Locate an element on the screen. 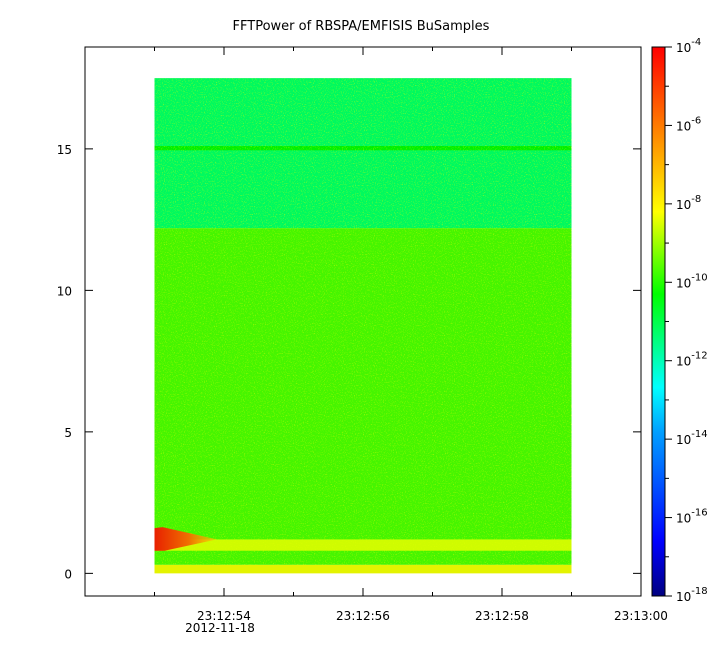 The image size is (724, 656). x-tick-label: 23:12:58 is located at coordinates (502, 616).